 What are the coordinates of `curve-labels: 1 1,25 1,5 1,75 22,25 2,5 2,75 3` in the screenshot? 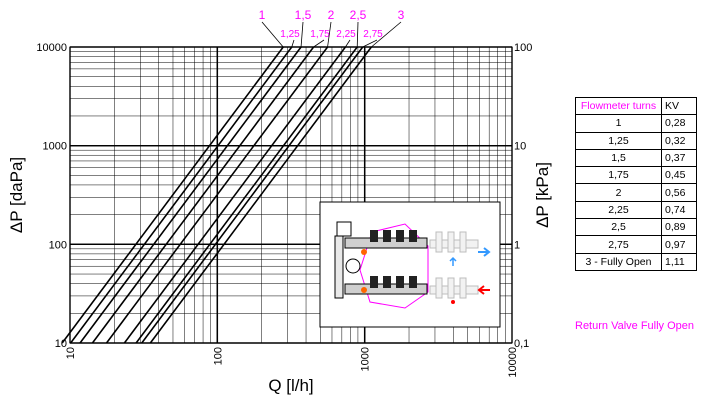 It's located at (332, 28).